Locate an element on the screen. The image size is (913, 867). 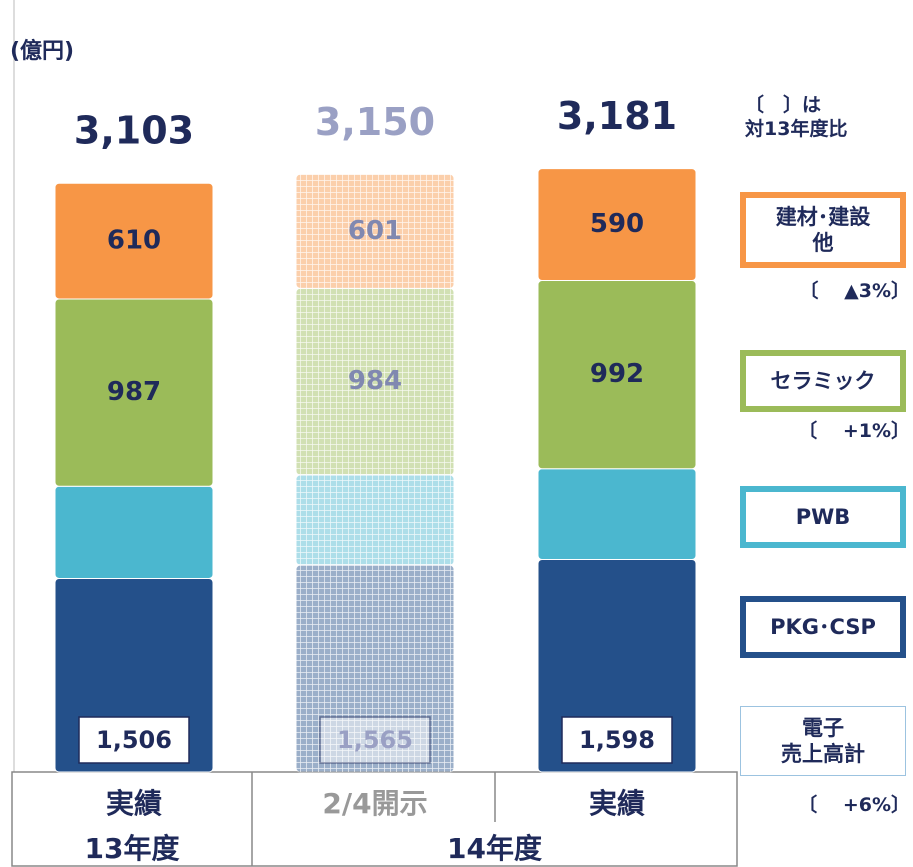
electronics-label: 1,565 is located at coordinates (375, 740).